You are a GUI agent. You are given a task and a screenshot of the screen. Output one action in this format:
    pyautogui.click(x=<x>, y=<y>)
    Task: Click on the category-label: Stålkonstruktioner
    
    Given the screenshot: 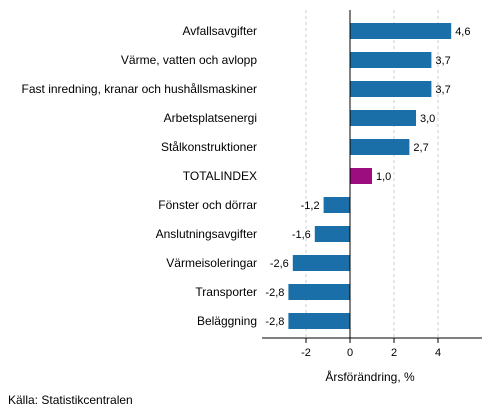 What is the action you would take?
    pyautogui.click(x=209, y=147)
    